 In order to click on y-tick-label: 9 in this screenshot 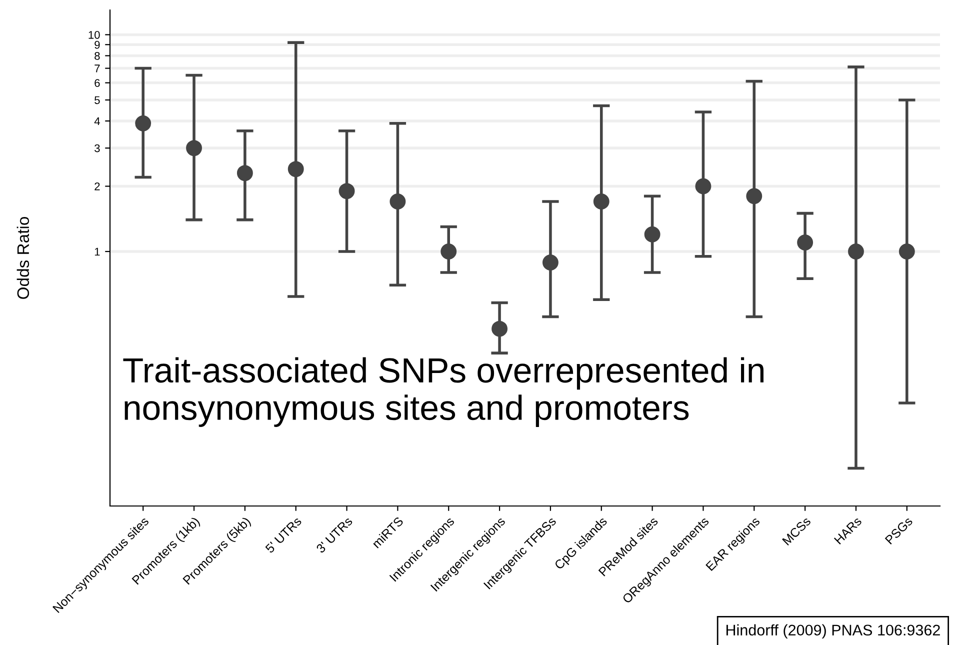, I will do `click(97, 44)`.